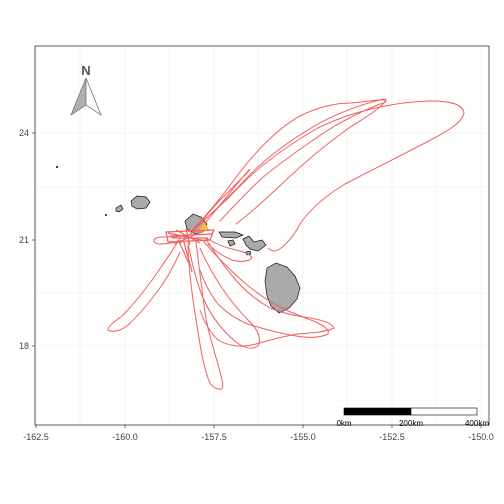 The image size is (504, 504). Describe the element at coordinates (93, 97) in the screenshot. I see `north-arrow-right-half` at that location.